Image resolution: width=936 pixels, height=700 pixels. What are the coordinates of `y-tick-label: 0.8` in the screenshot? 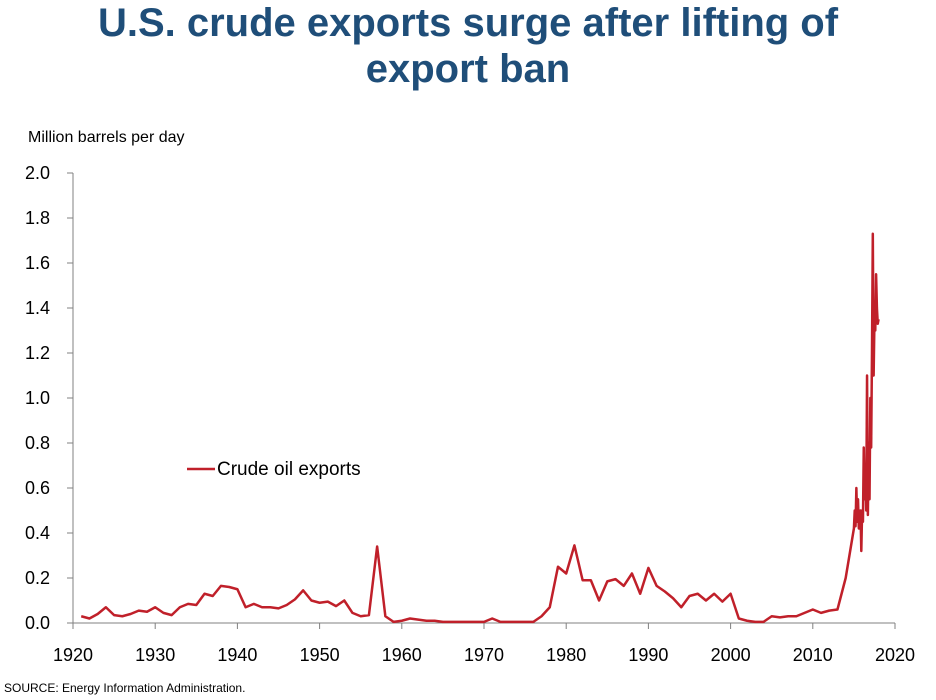 It's located at (37, 443).